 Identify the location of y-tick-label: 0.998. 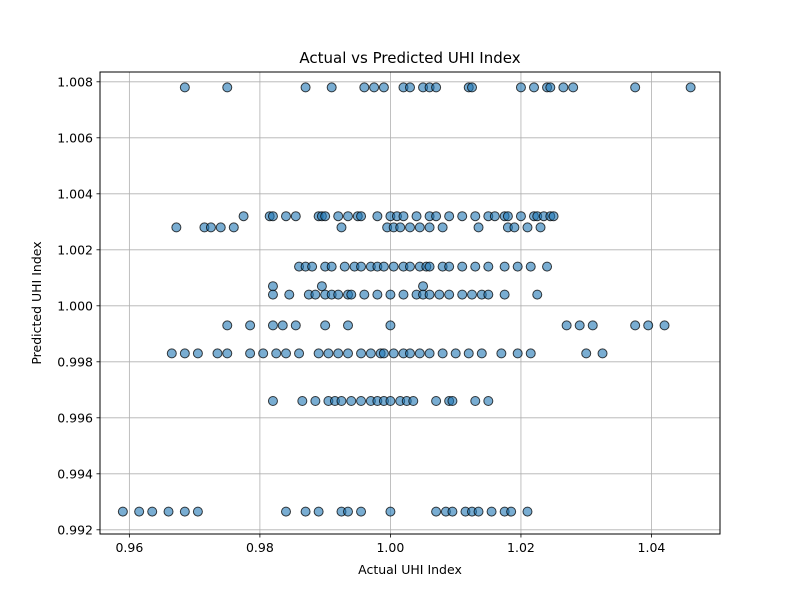
(75, 361).